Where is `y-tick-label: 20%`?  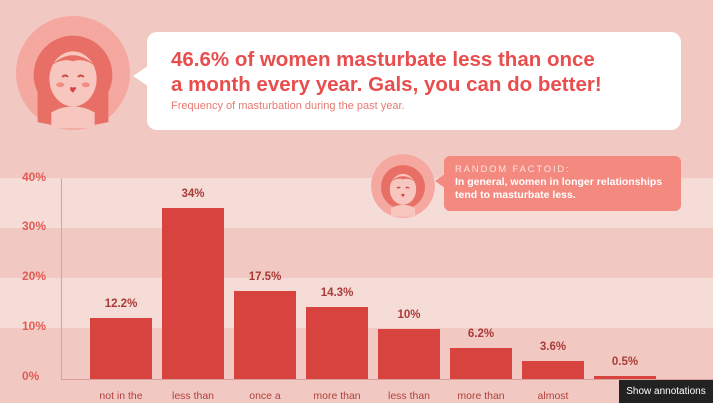 y-tick-label: 20% is located at coordinates (34, 276).